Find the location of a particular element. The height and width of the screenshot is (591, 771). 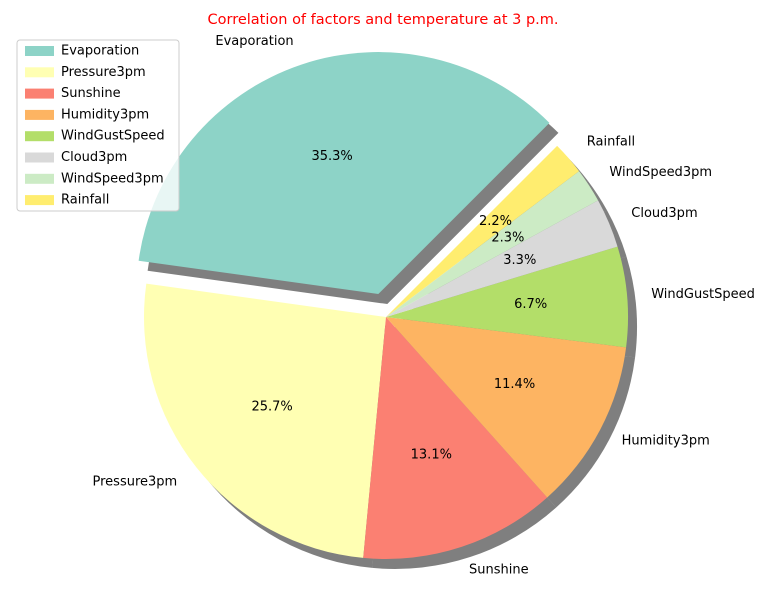

percent-label-windgustspeed: 6.7% is located at coordinates (530, 304).